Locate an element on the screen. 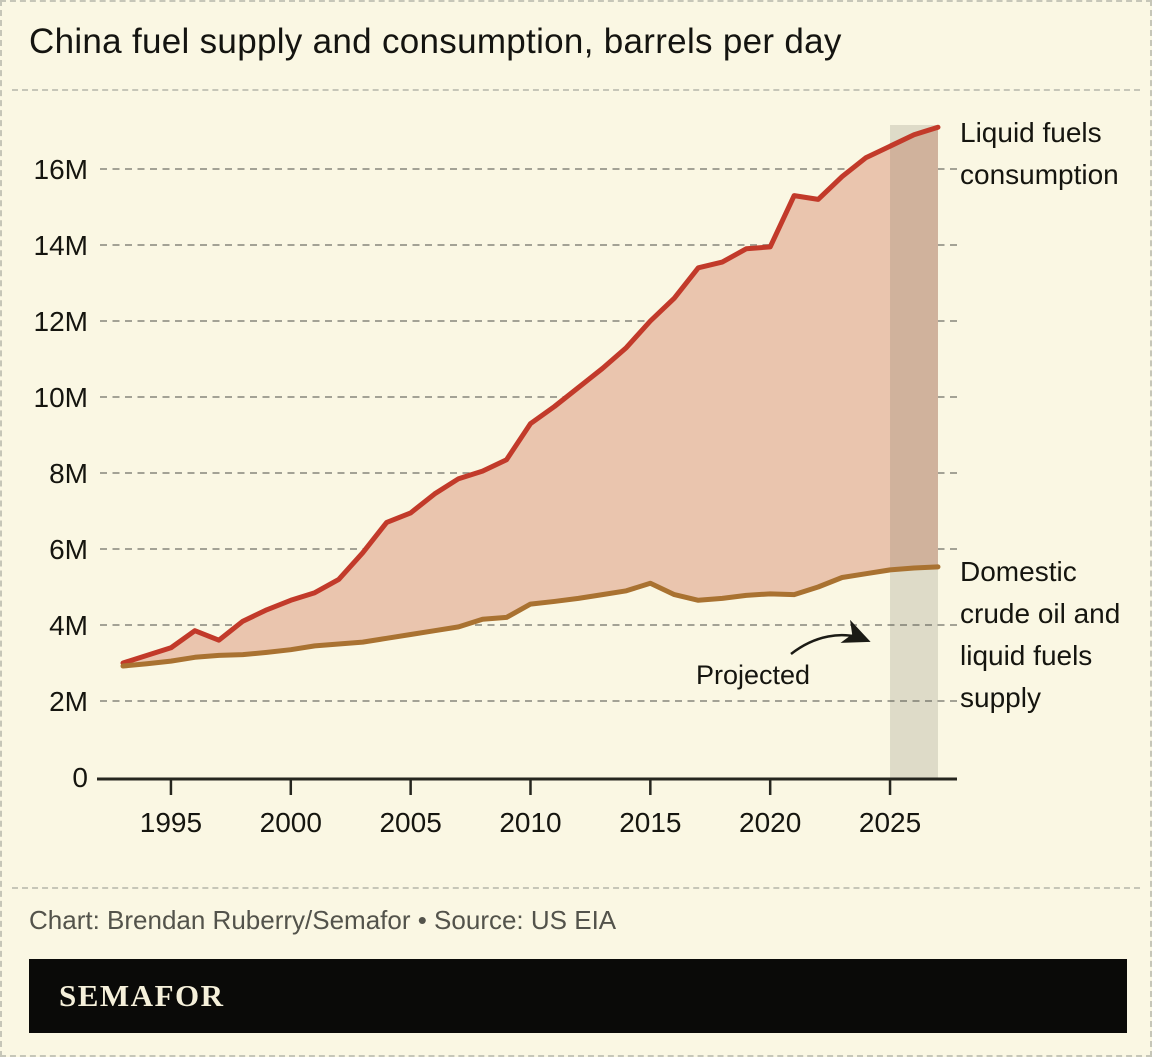  x-tick-label: 2005 is located at coordinates (410, 822).